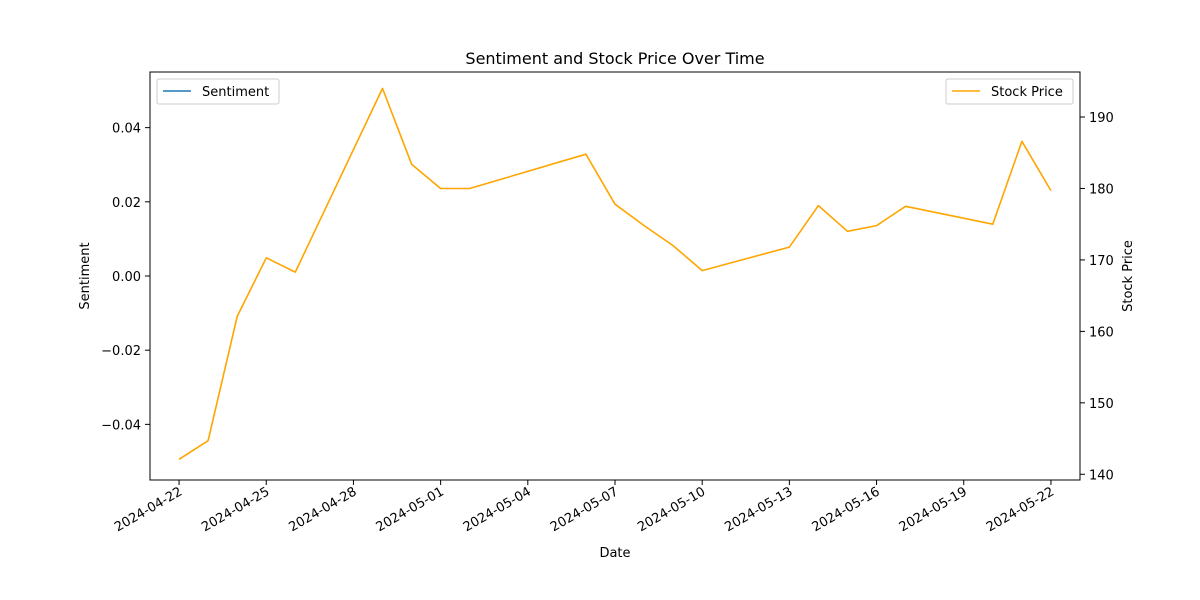 Image resolution: width=1200 pixels, height=600 pixels. I want to click on x-tick-label: 2024-05-01, so click(410, 509).